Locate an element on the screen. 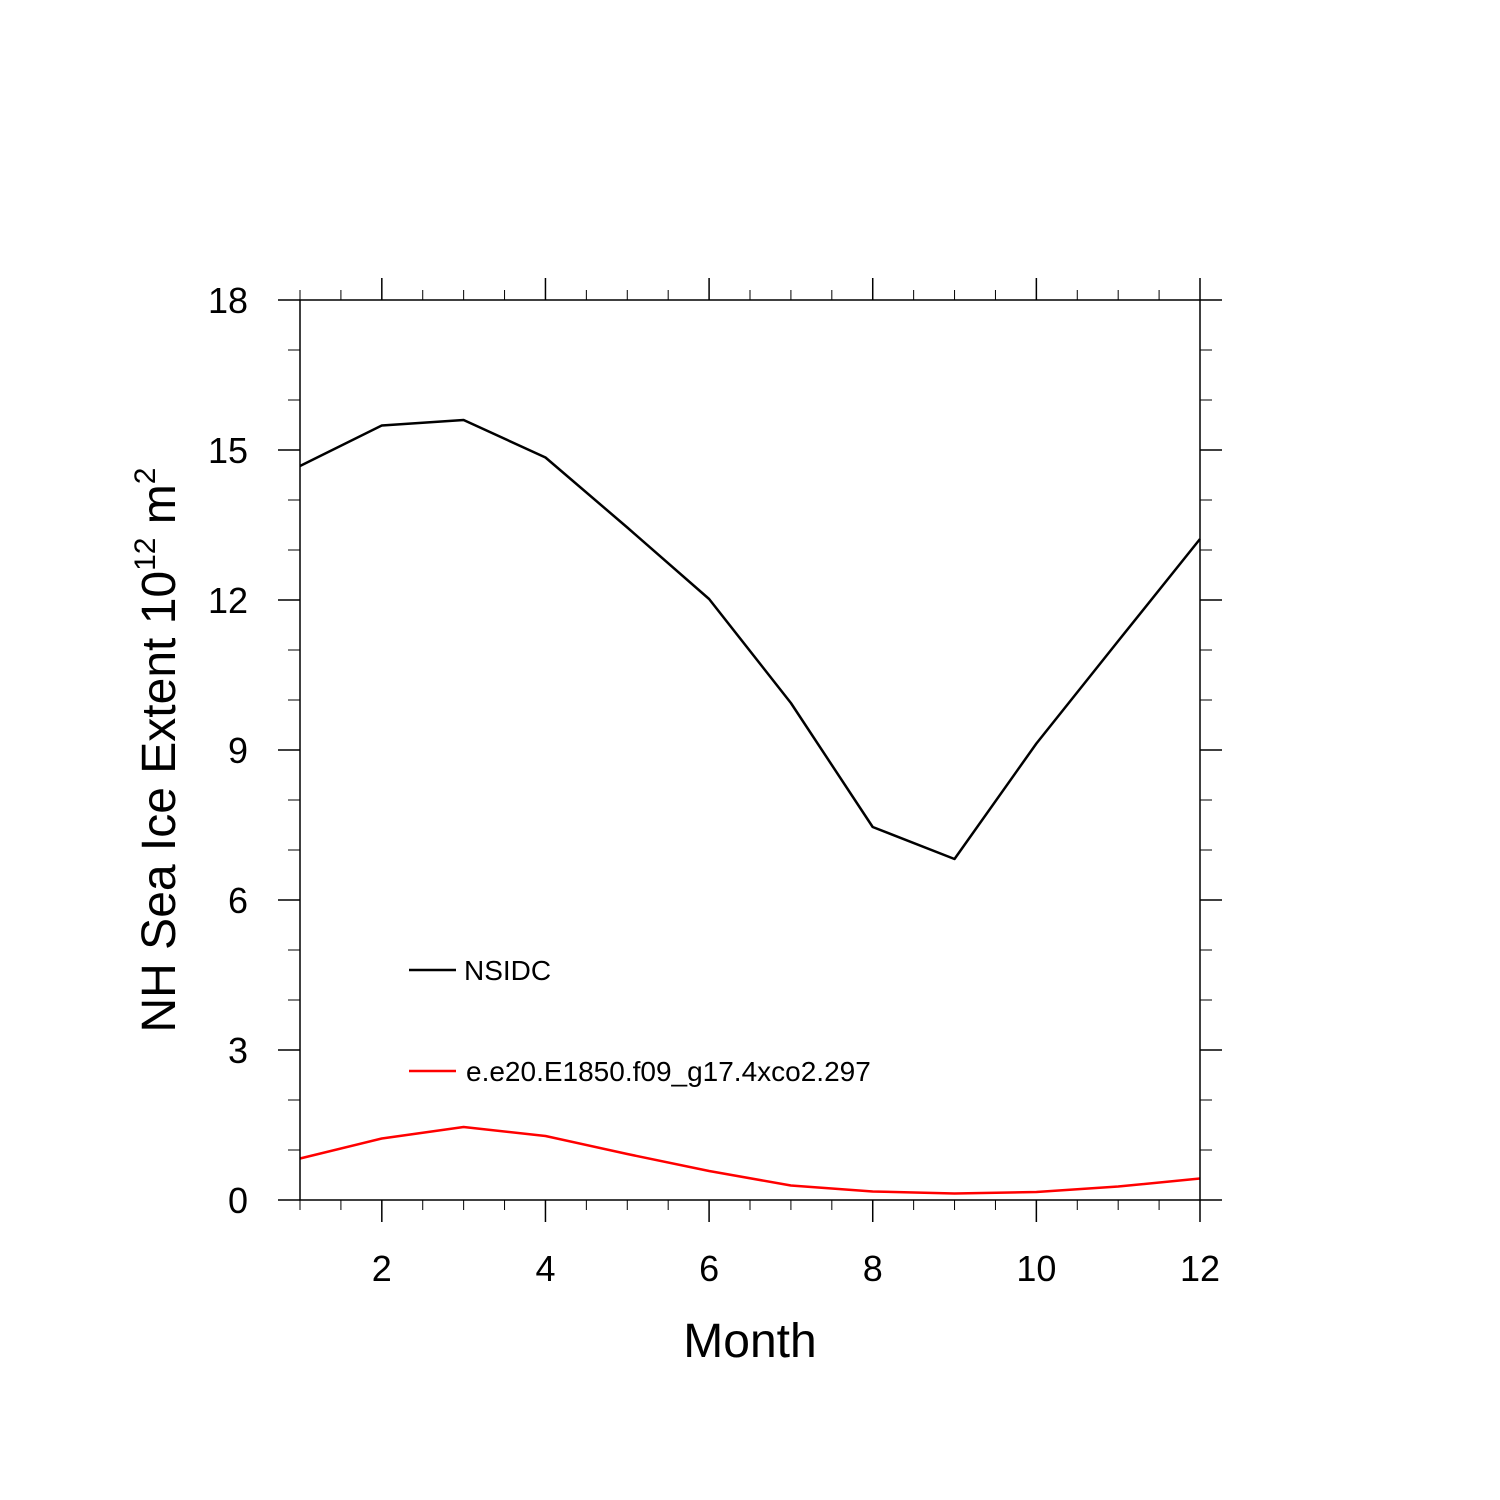 The image size is (1500, 1500). x-tick-label: 8 is located at coordinates (873, 1268).